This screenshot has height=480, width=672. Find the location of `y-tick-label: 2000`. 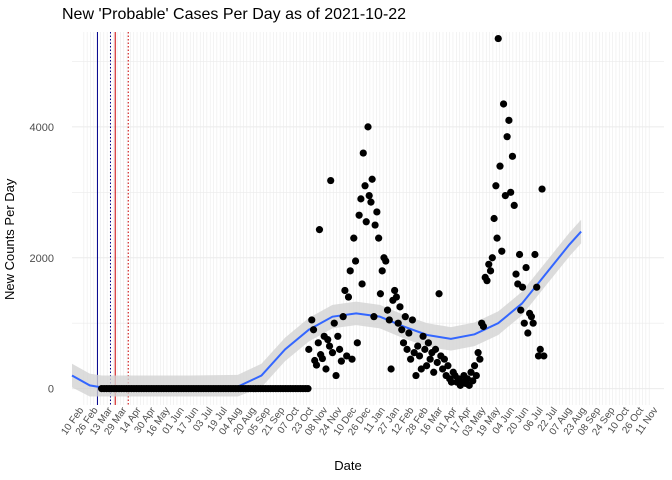

y-tick-label: 2000 is located at coordinates (42, 259).